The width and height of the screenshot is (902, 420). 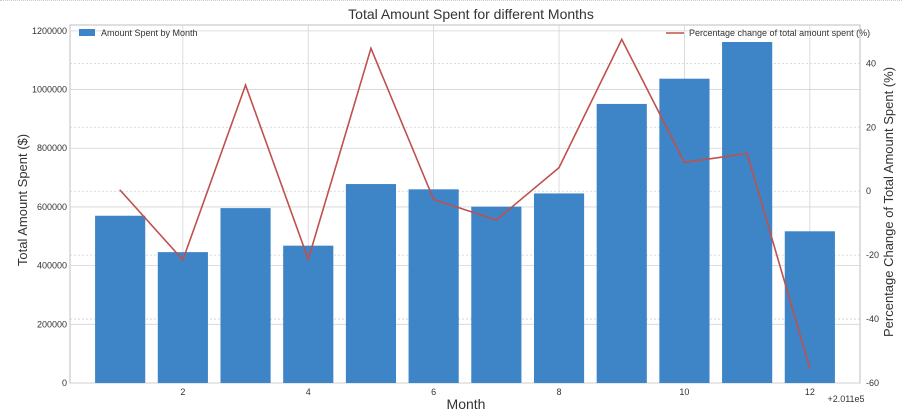 What do you see at coordinates (87, 32) in the screenshot?
I see `legend-left-swatch` at bounding box center [87, 32].